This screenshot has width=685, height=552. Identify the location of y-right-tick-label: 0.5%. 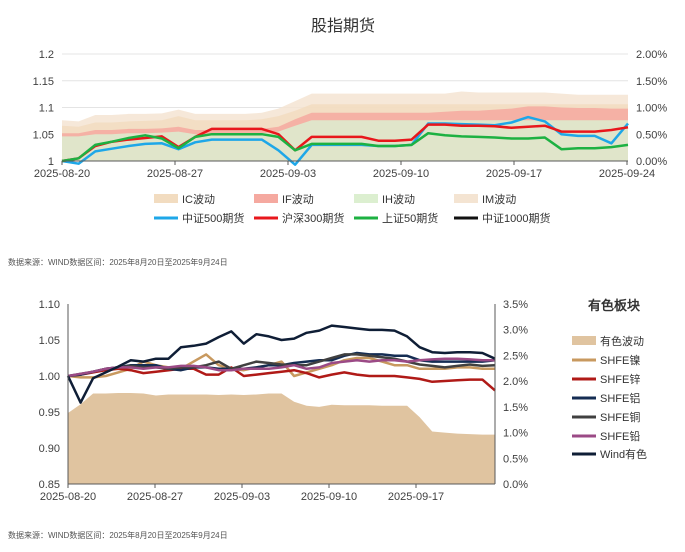
(515, 459).